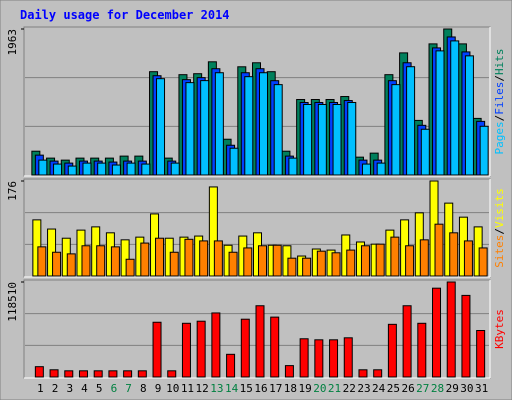  What do you see at coordinates (114, 388) in the screenshot?
I see `x-tick-label: 6` at bounding box center [114, 388].